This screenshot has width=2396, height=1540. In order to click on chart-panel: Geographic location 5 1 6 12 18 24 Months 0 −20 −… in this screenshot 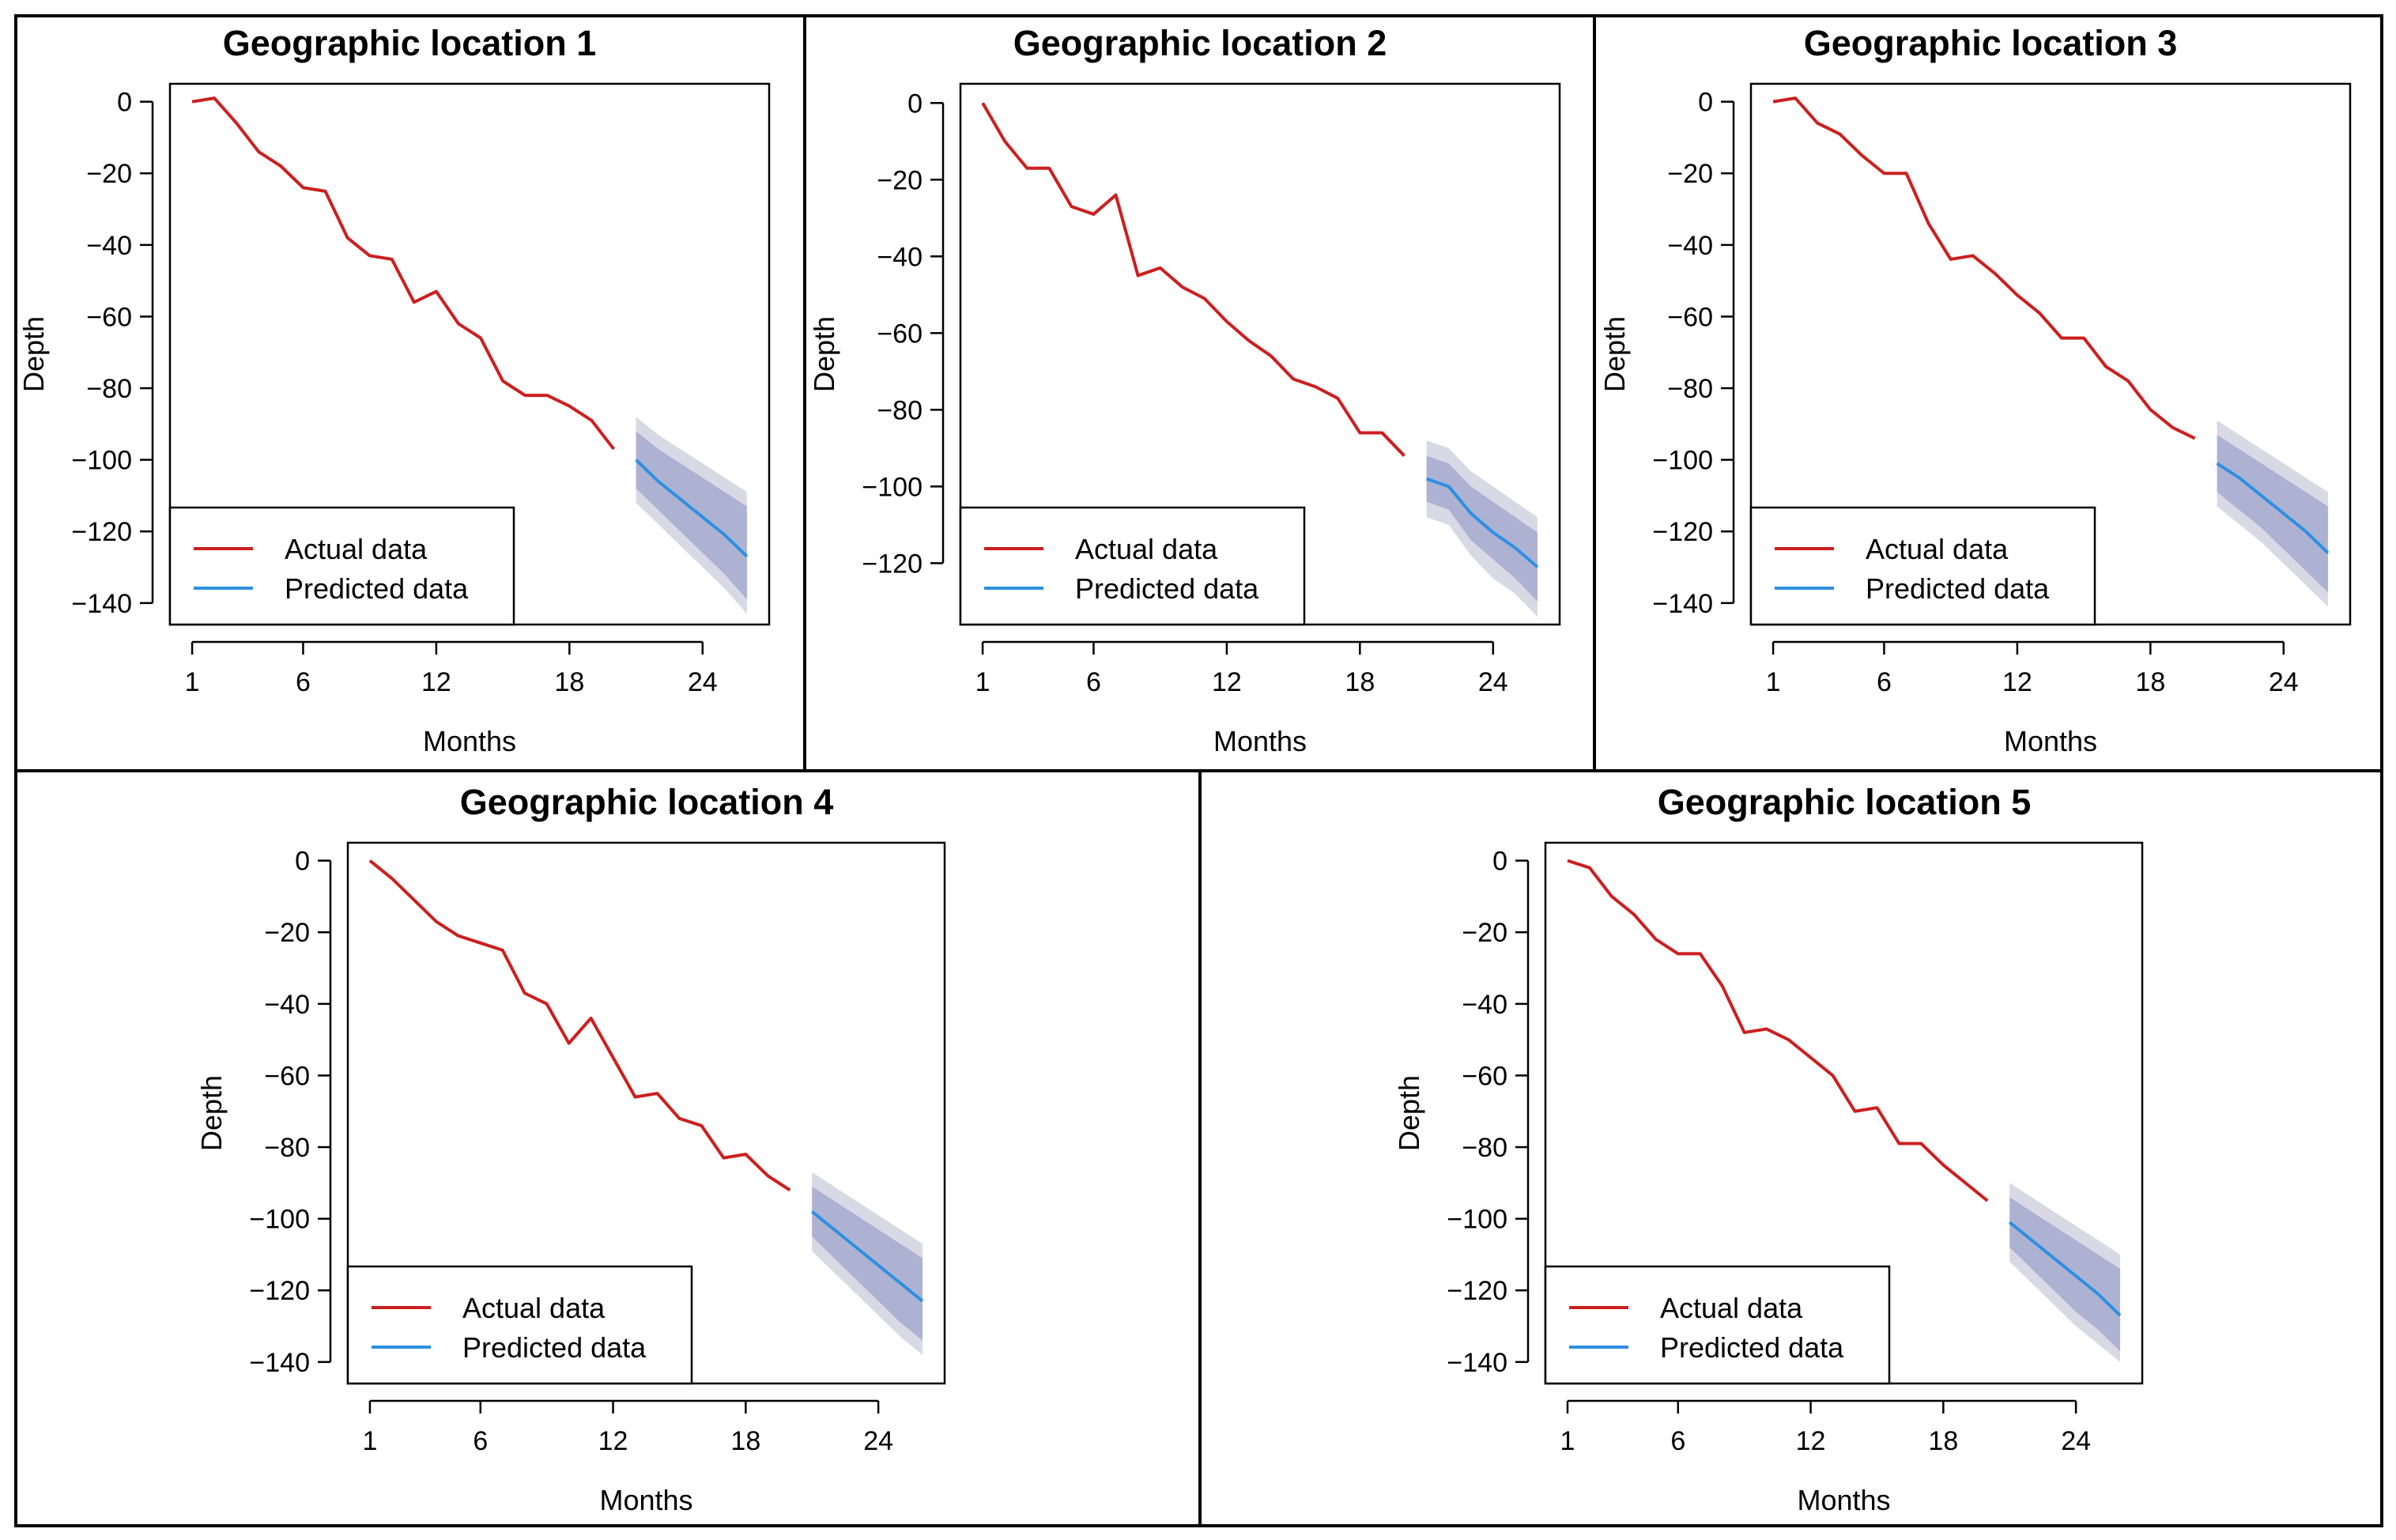, I will do `click(1768, 1149)`.